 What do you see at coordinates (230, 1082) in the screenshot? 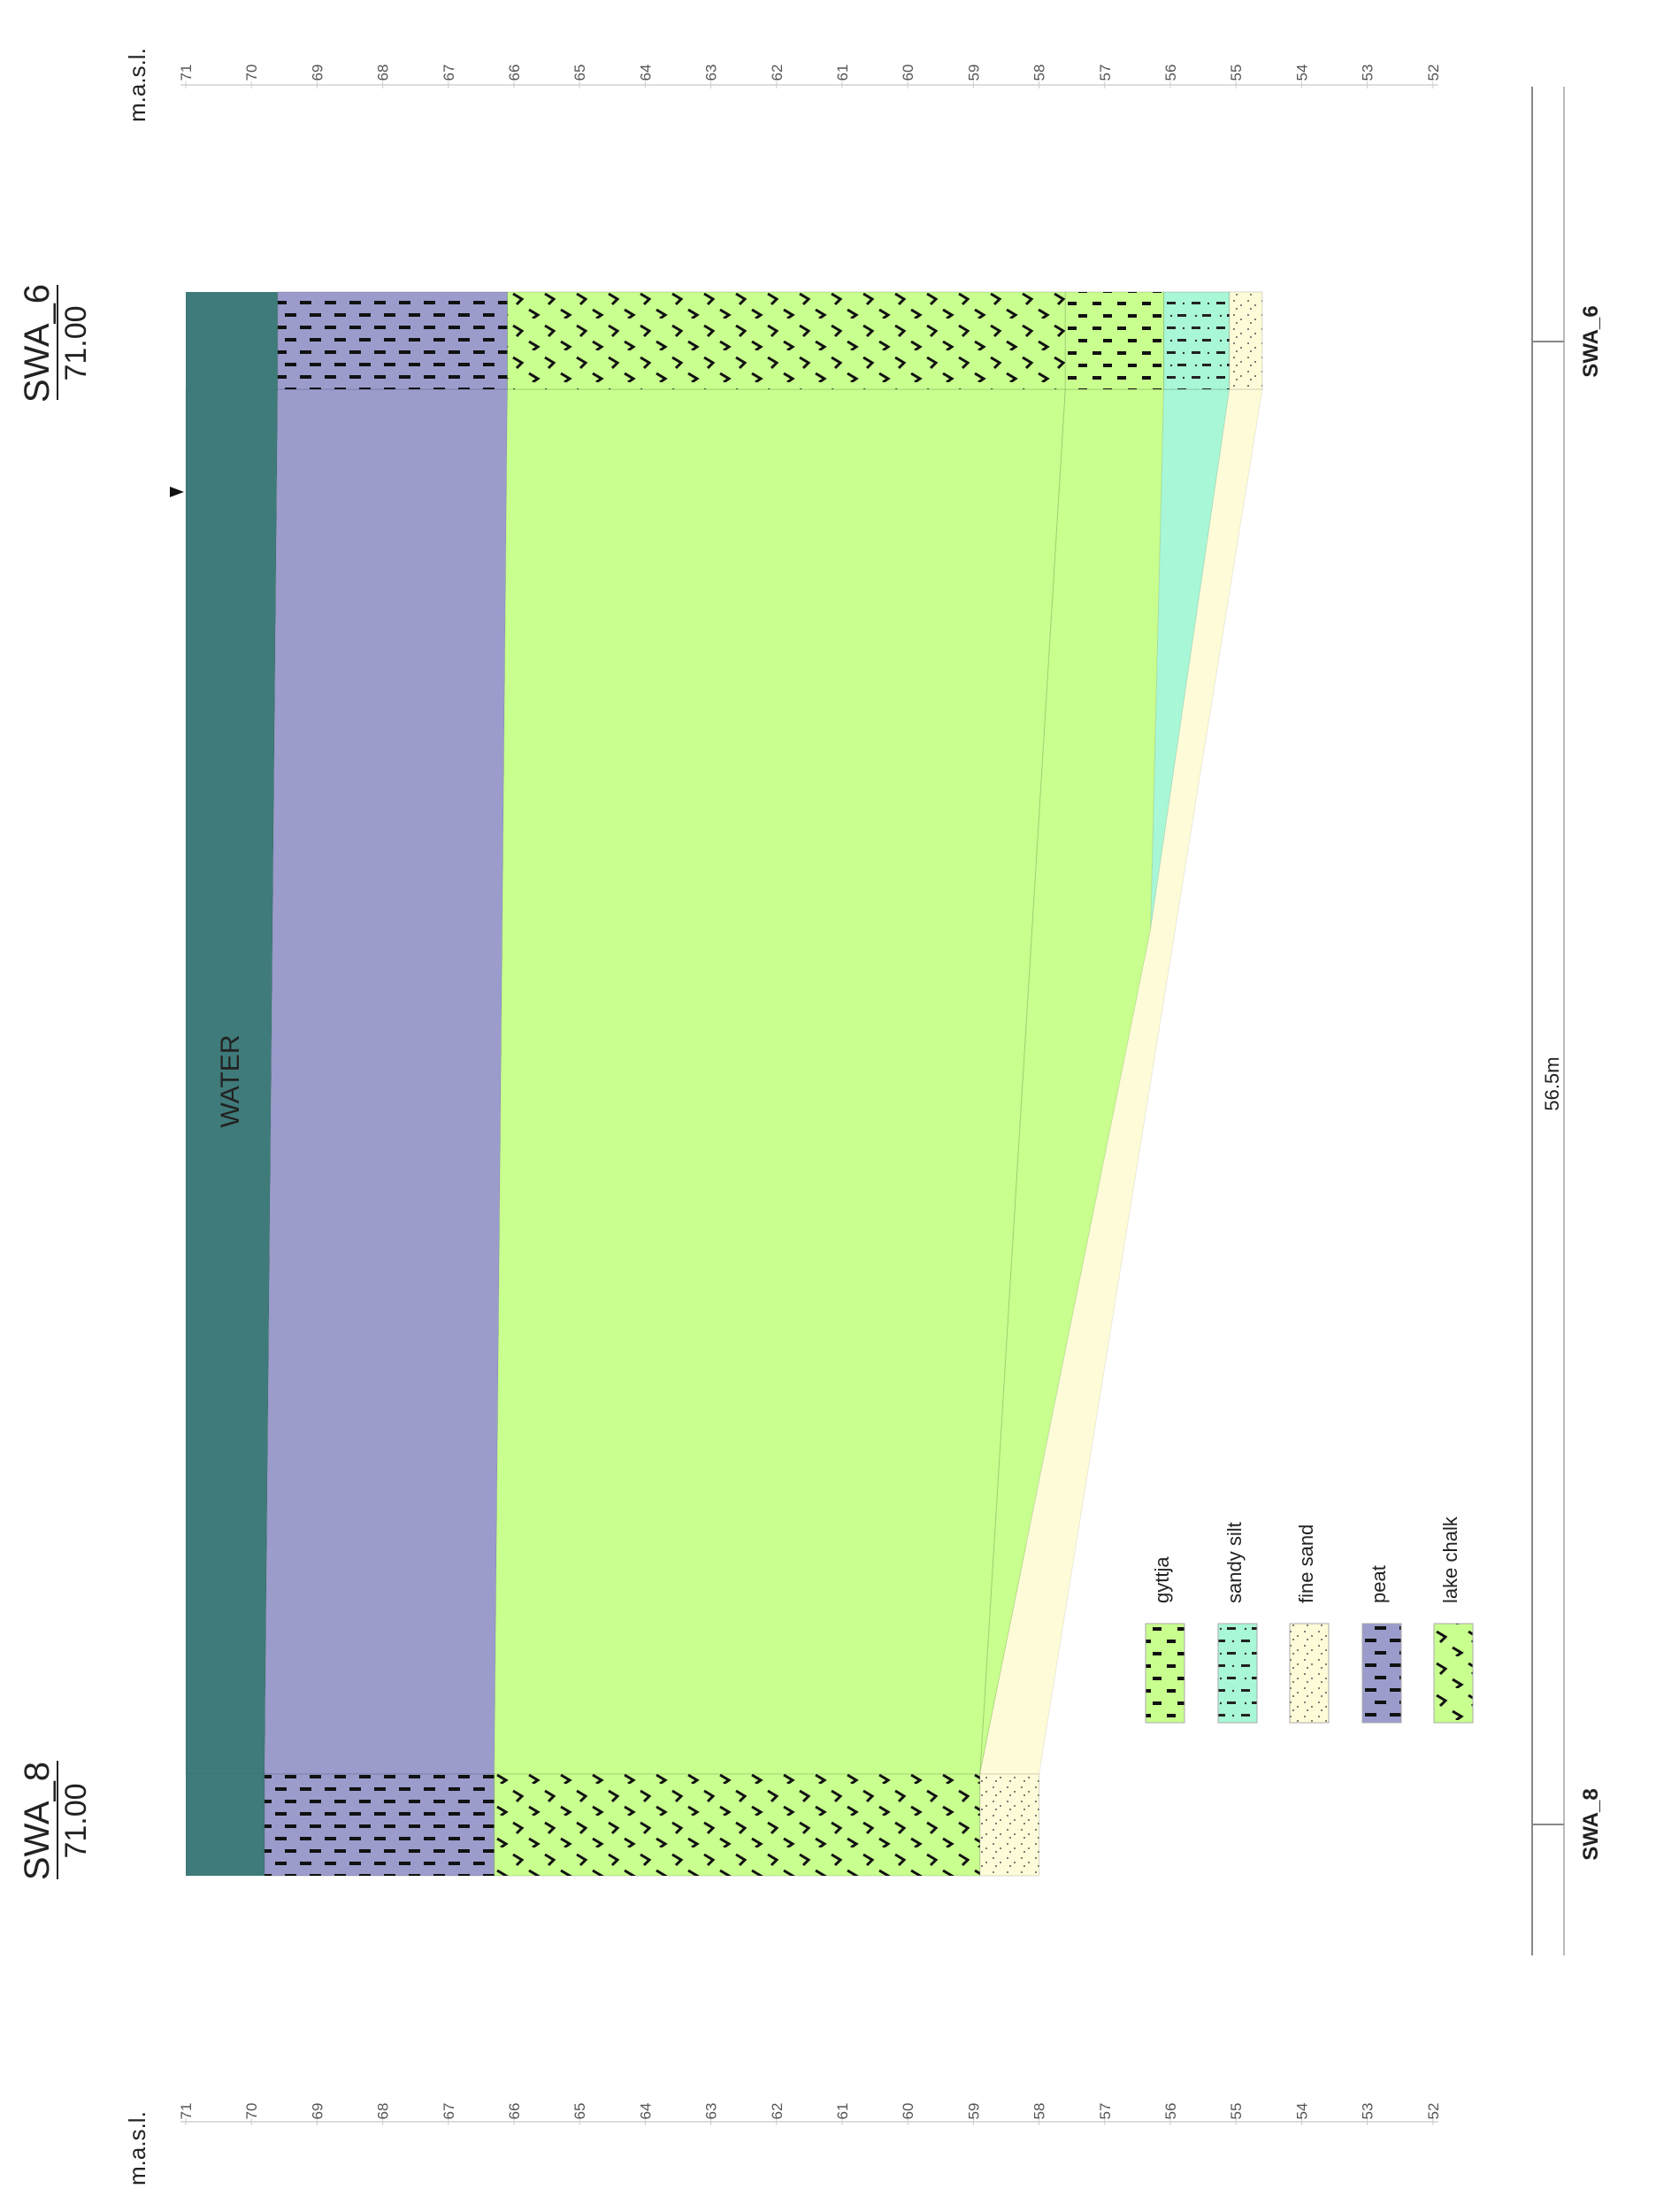
I see `water-label: WATER` at bounding box center [230, 1082].